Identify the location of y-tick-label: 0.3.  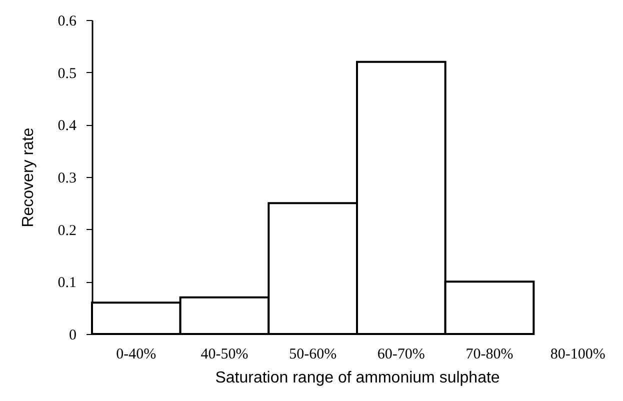
(67, 178).